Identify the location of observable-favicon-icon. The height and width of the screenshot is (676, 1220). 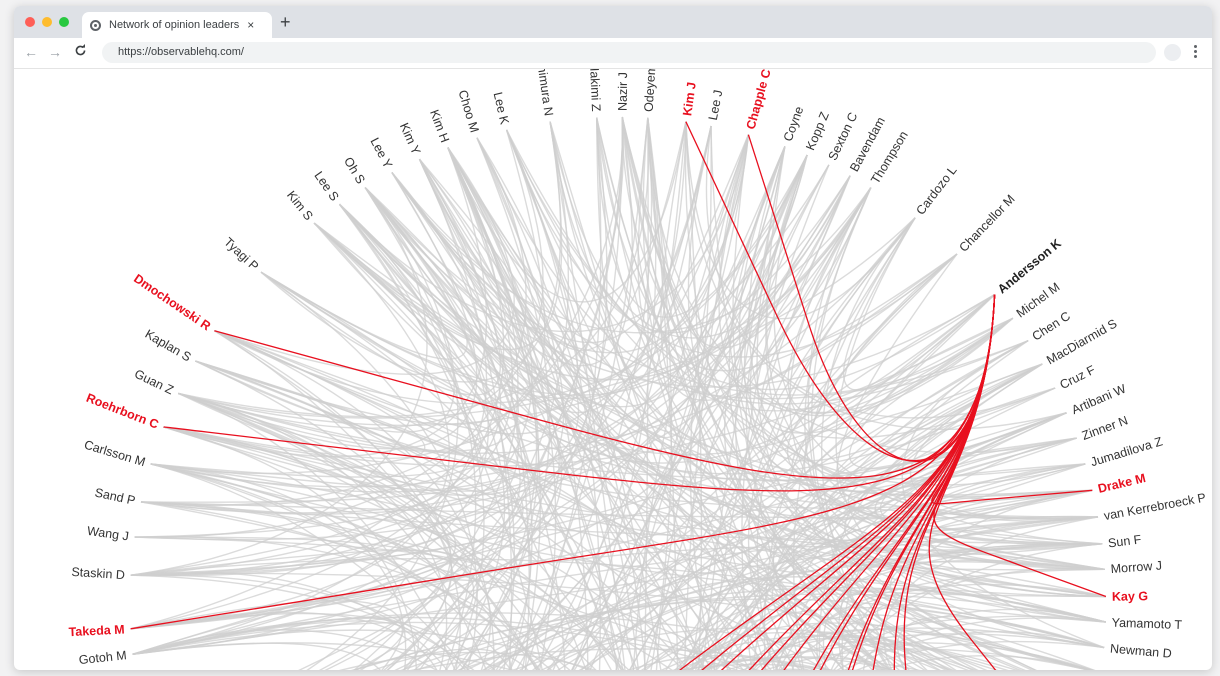
(95, 25).